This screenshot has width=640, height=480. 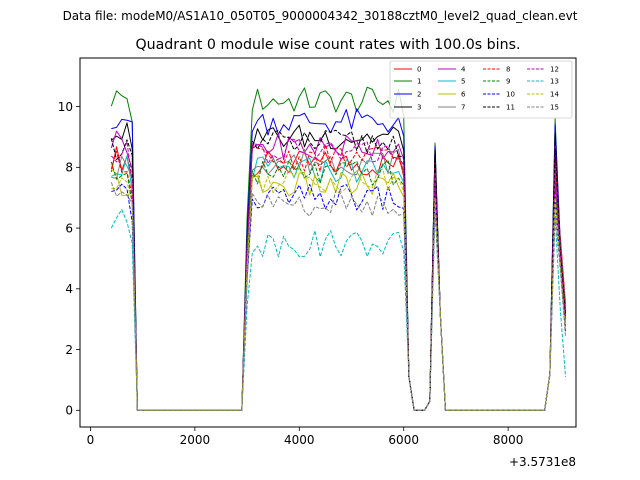 What do you see at coordinates (69, 228) in the screenshot?
I see `y-tick-label-6: 6` at bounding box center [69, 228].